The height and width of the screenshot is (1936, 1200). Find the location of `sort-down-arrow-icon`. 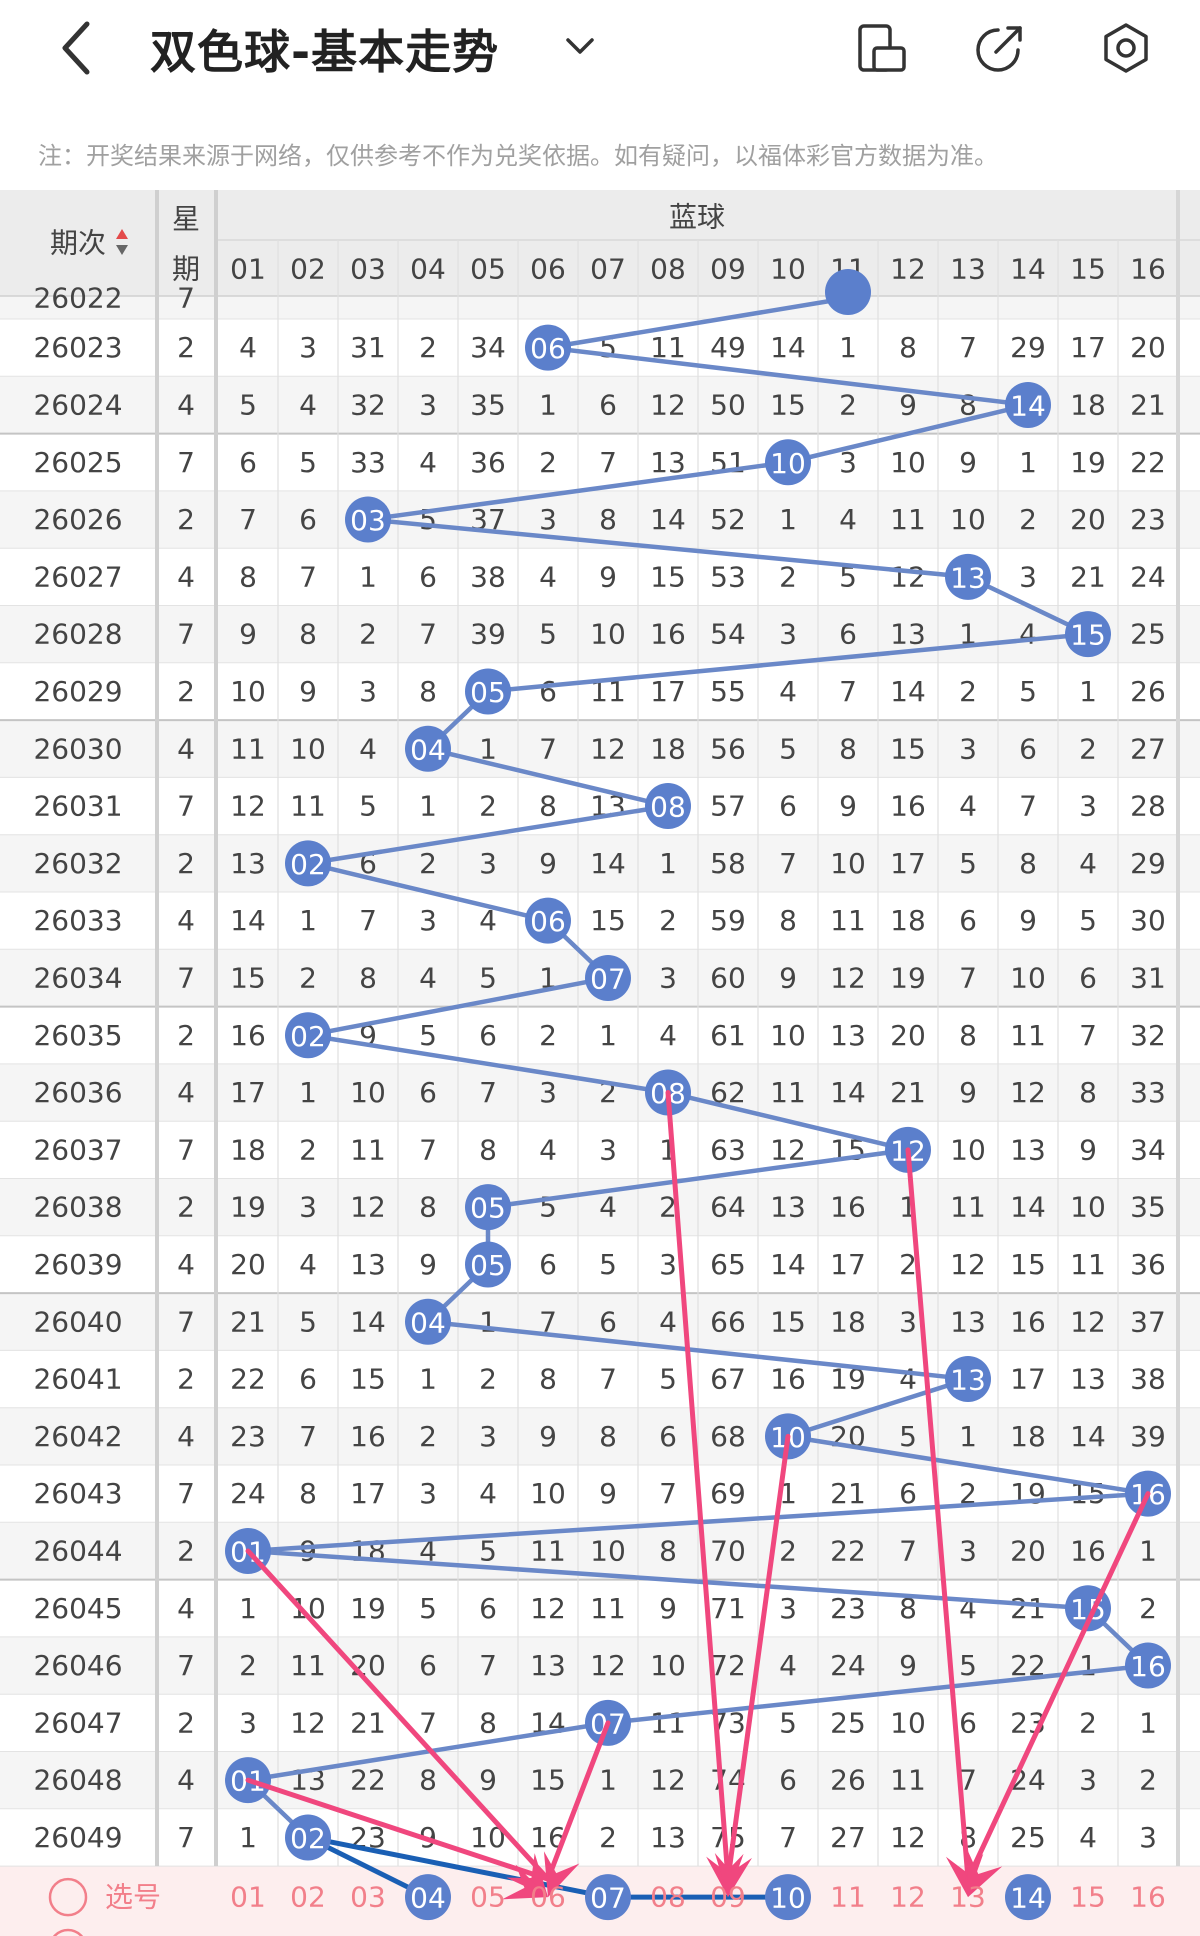

sort-down-arrow-icon is located at coordinates (122, 250).